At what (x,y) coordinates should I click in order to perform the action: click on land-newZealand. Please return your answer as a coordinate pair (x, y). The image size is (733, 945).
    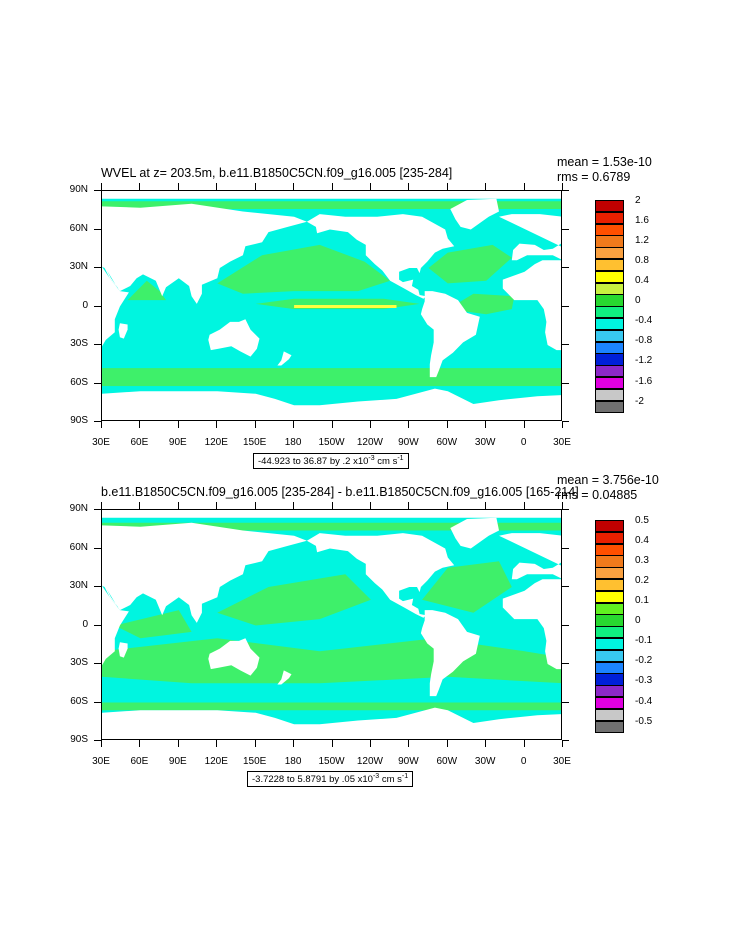
    Looking at the image, I should click on (284, 677).